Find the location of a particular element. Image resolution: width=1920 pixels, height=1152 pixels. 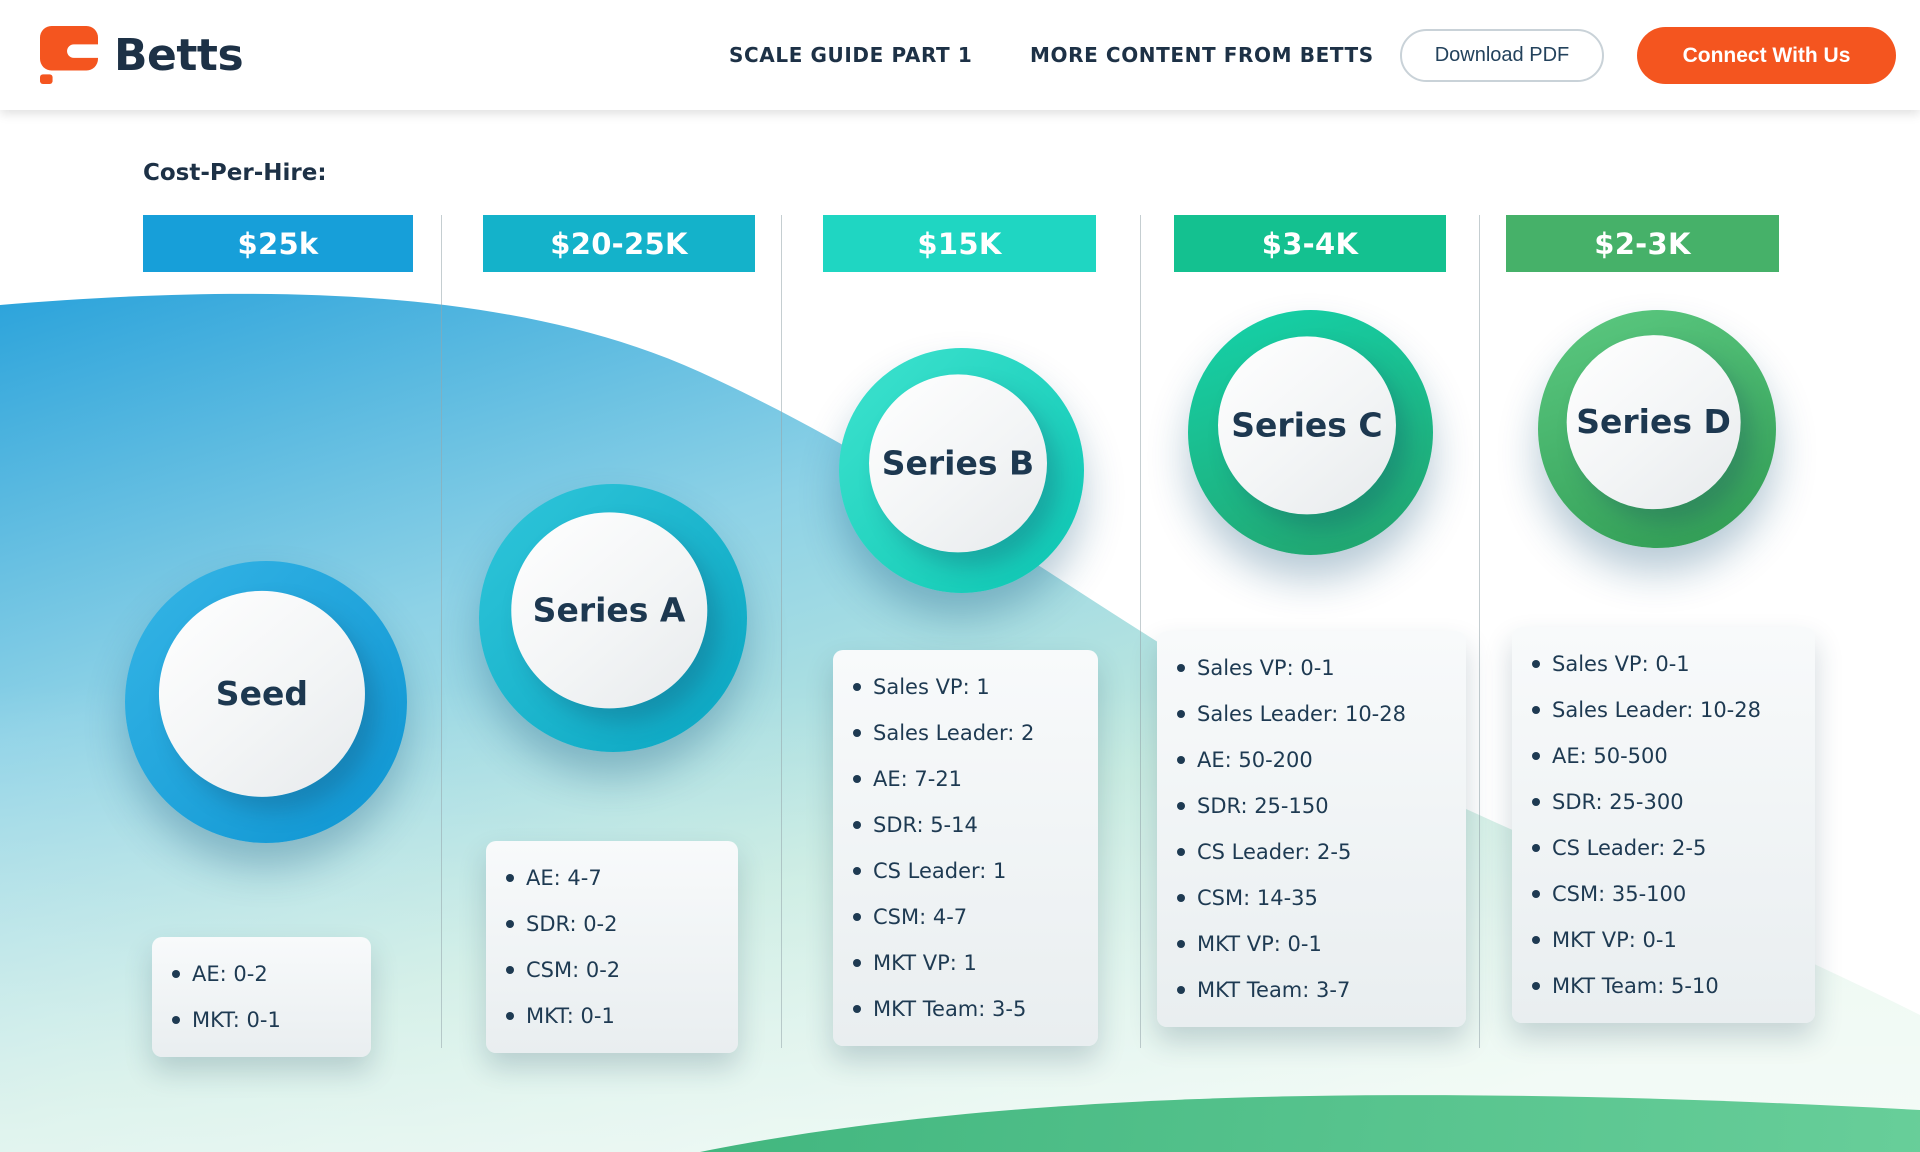

role-item: MKT Team: 3-7 is located at coordinates (1311, 990).